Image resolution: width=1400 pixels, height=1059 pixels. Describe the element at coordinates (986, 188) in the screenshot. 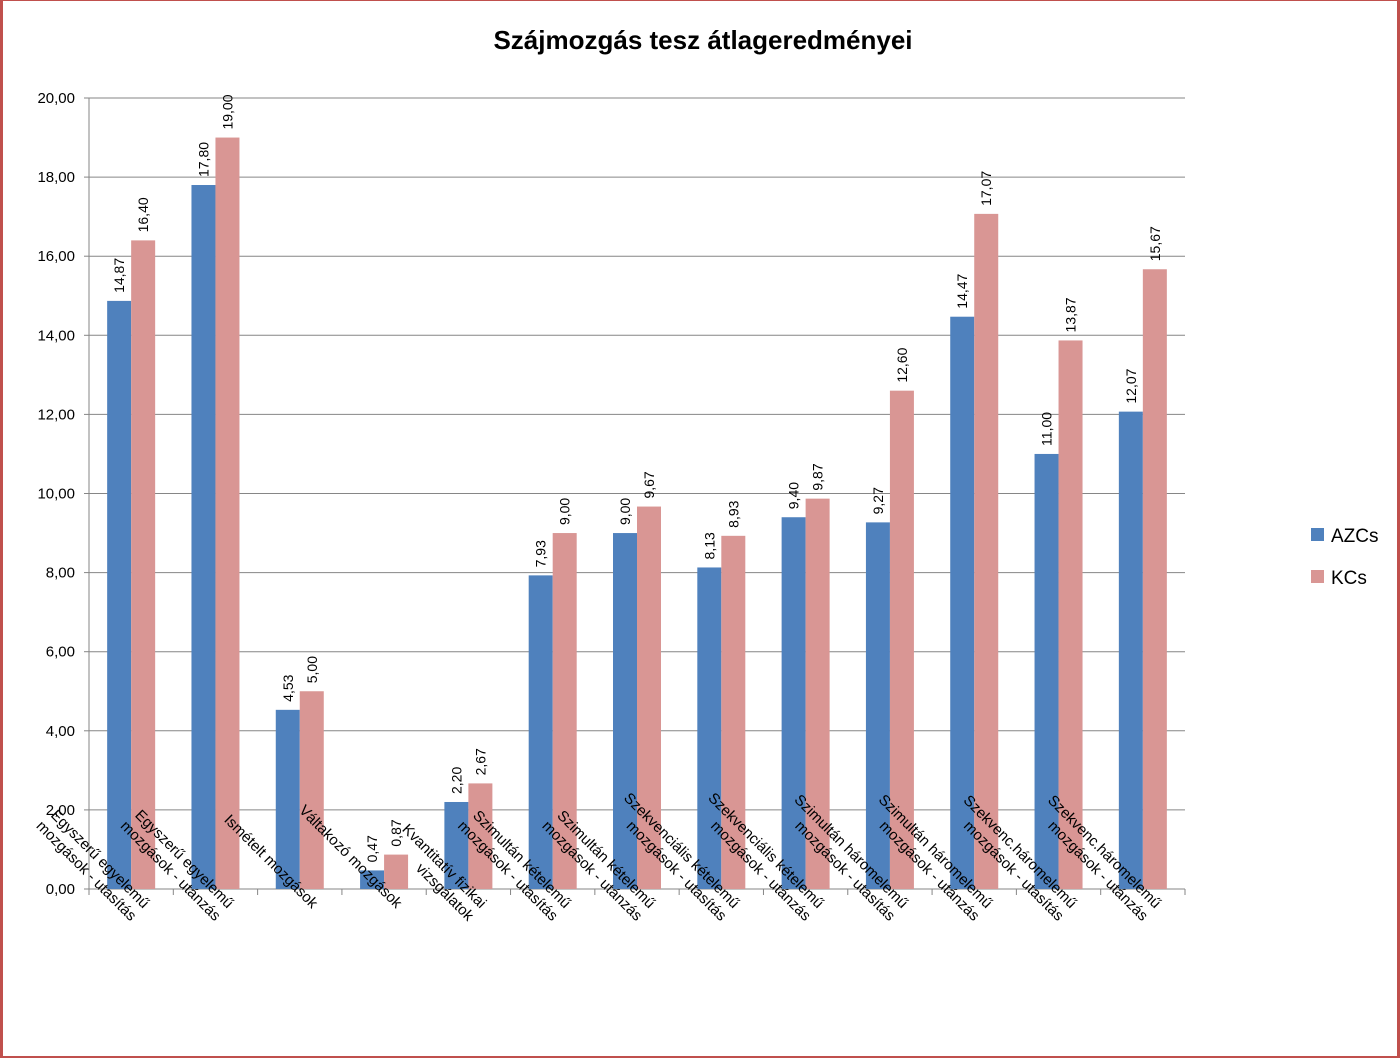

I see `data-label: 17,07` at that location.